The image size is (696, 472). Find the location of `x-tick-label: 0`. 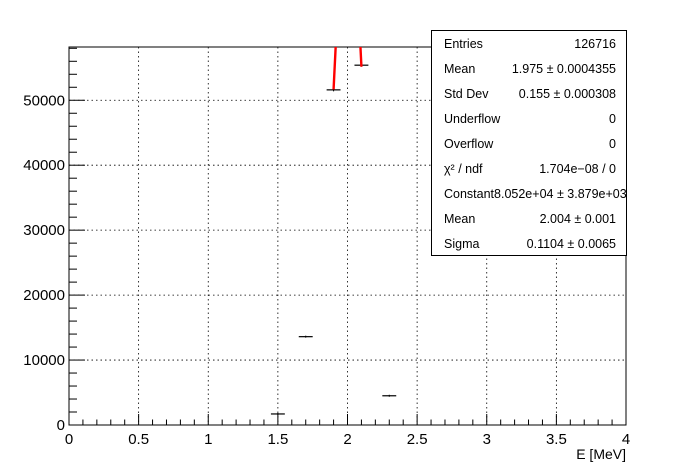

x-tick-label: 0 is located at coordinates (69, 439).